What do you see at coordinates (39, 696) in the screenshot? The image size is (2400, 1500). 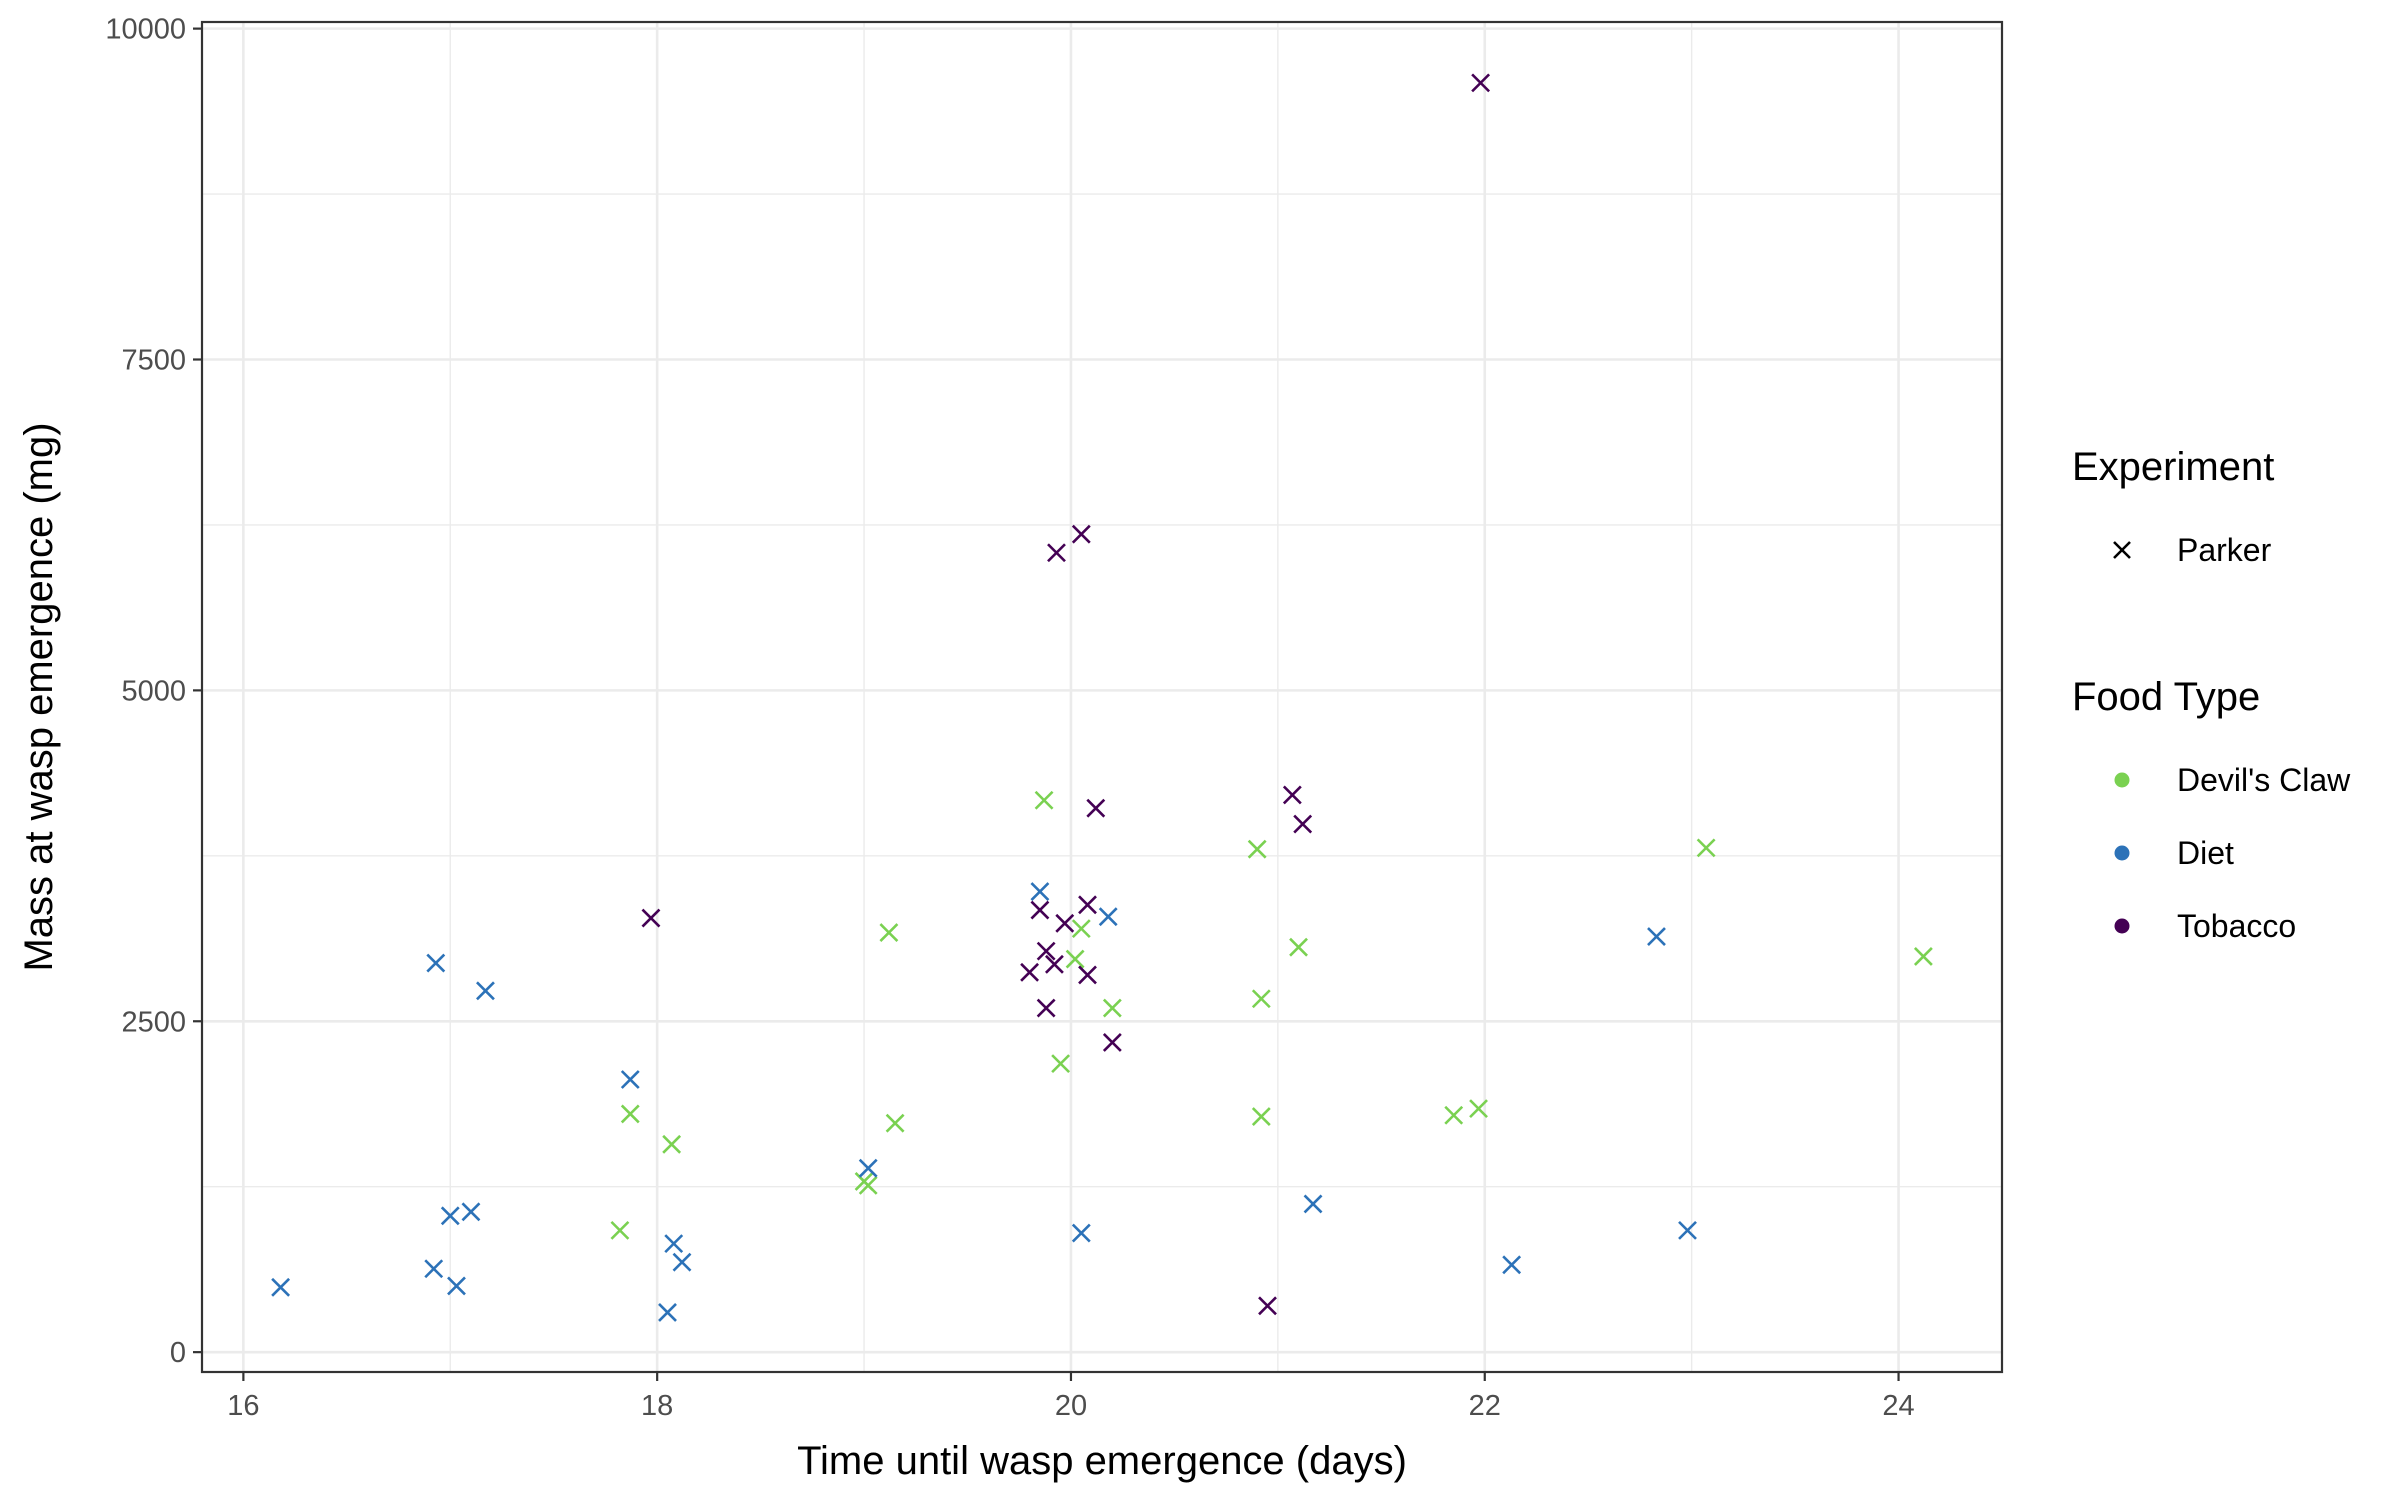 I see `y-axis-title: Mass at wasp emergence (mg)` at bounding box center [39, 696].